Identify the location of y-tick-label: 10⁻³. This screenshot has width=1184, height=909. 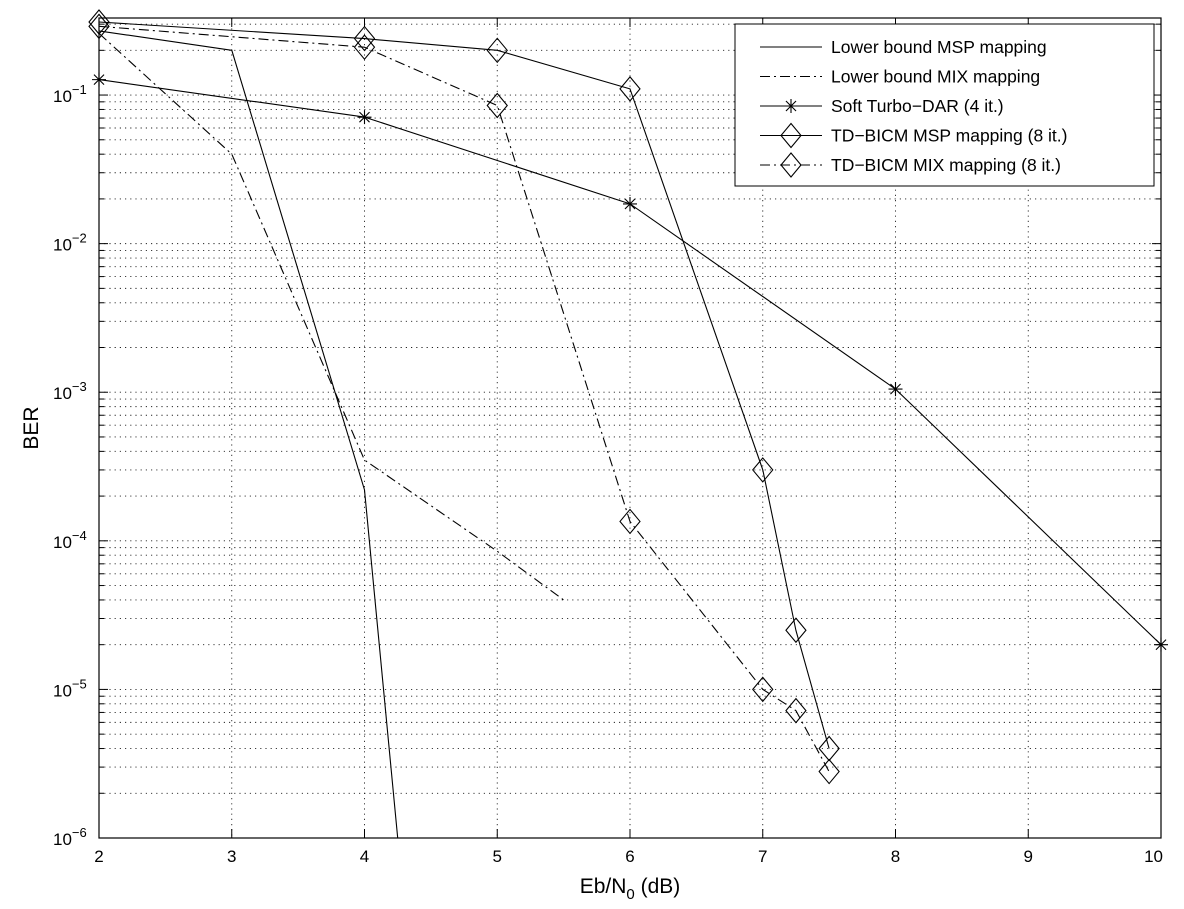
(70, 391).